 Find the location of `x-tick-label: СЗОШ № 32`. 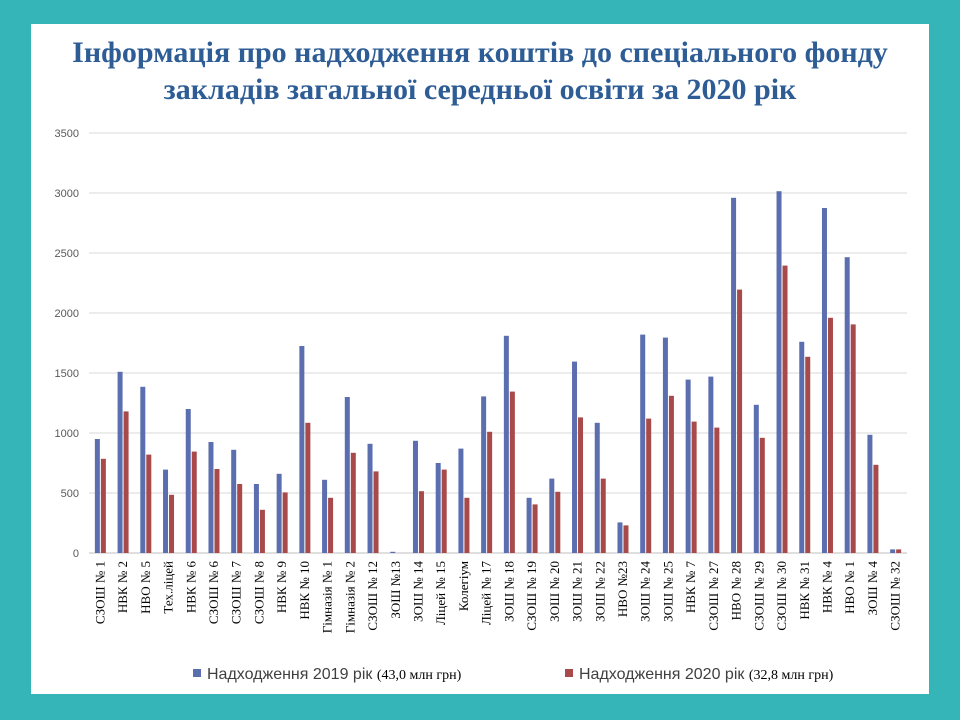

x-tick-label: СЗОШ № 32 is located at coordinates (895, 596).